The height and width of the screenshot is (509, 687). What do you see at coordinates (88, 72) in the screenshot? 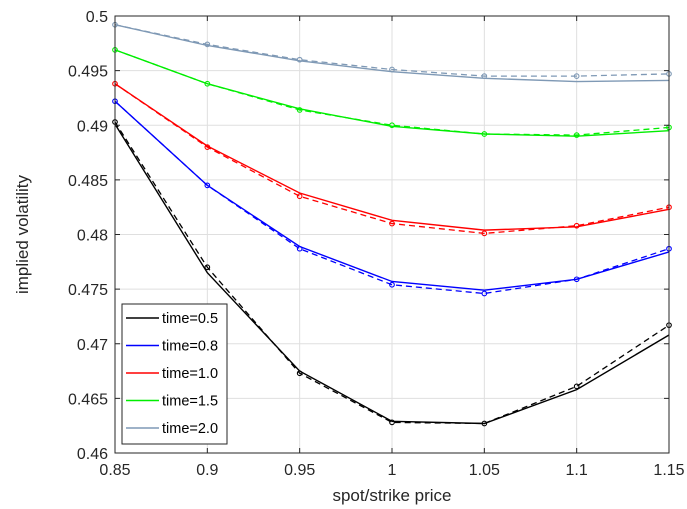
I see `y-tick-label: 0.495` at bounding box center [88, 72].